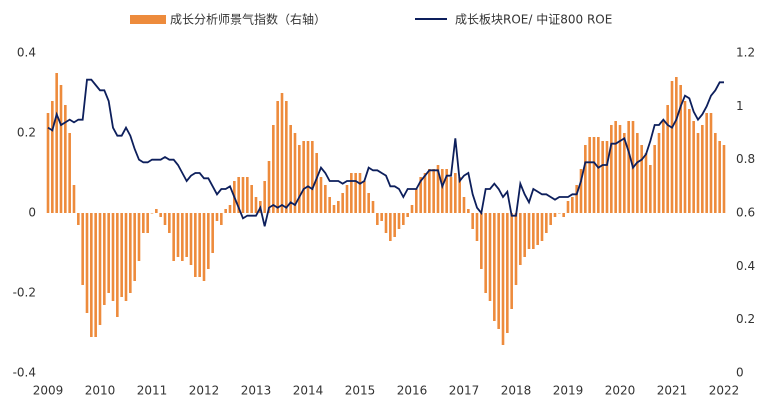 Image resolution: width=765 pixels, height=405 pixels. I want to click on x-tick-label: 2013, so click(256, 391).